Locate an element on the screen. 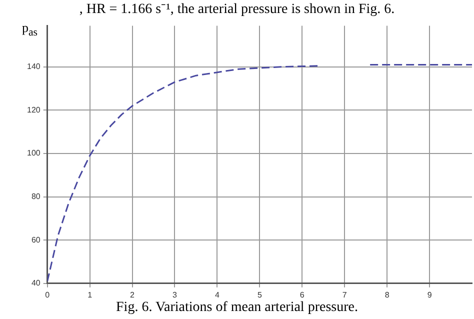 The width and height of the screenshot is (474, 319). text: , HR = 1.166 s⁻¹, the arterial pressure is shown in Fig. 6. is located at coordinates (237, 9).